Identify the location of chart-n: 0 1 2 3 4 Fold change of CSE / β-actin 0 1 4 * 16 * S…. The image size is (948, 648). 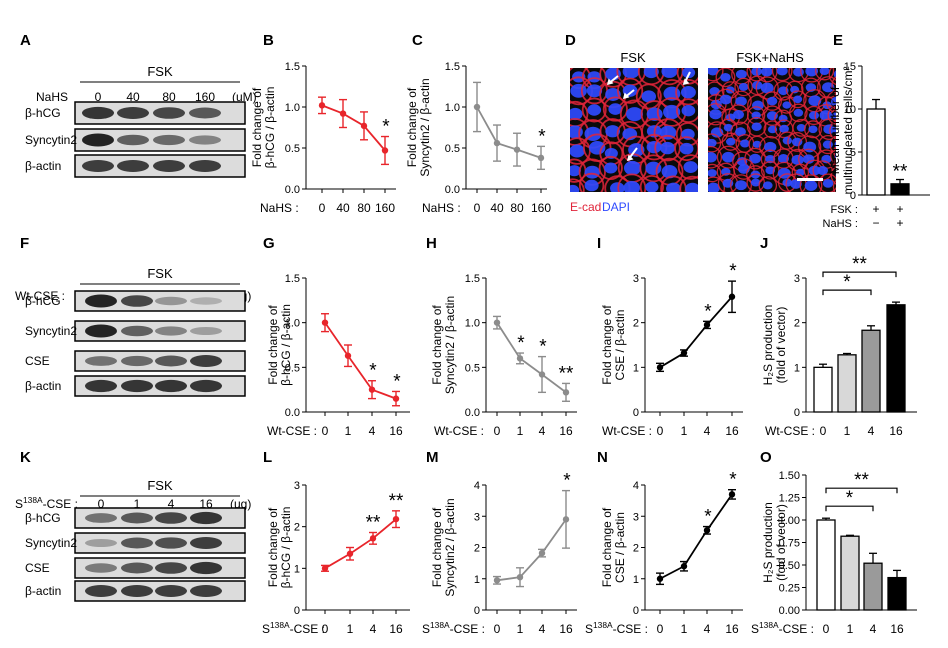
(664, 553).